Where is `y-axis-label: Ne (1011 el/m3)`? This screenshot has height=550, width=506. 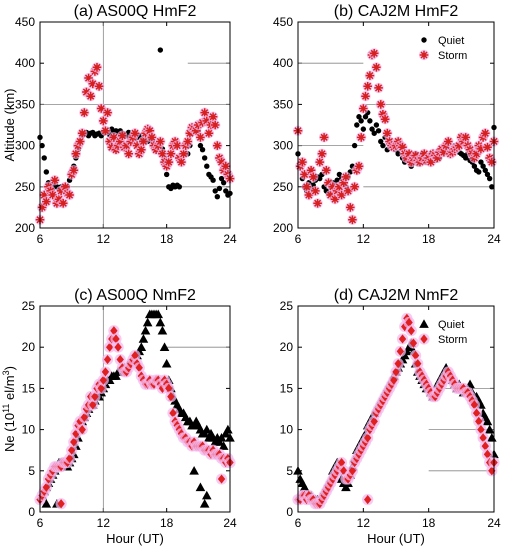
y-axis-label: Ne (1011 el/m3) is located at coordinates (9, 409).